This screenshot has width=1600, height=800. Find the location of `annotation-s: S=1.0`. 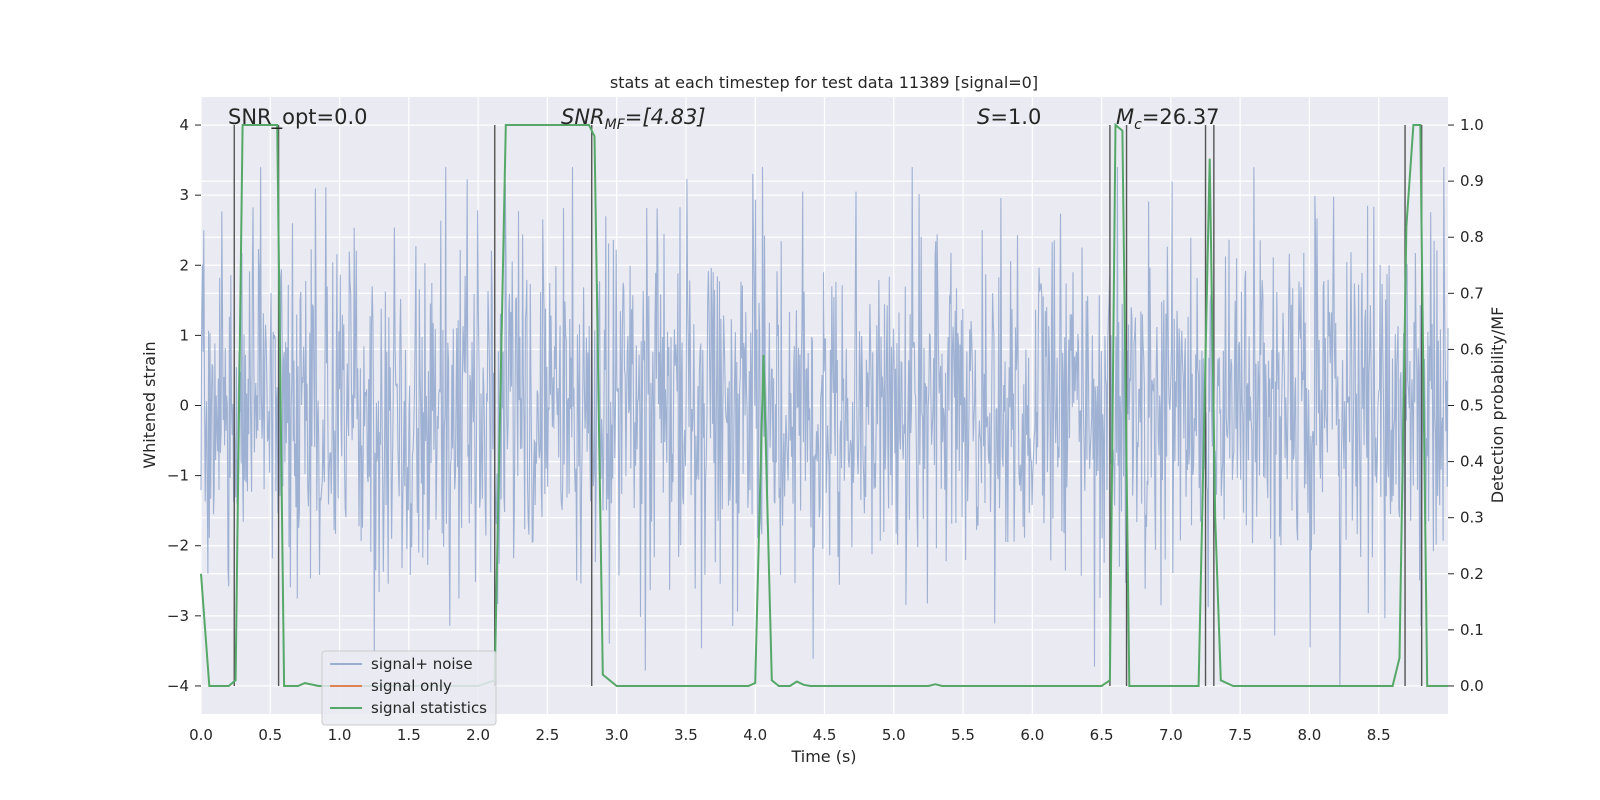

annotation-s: S=1.0 is located at coordinates (1009, 117).